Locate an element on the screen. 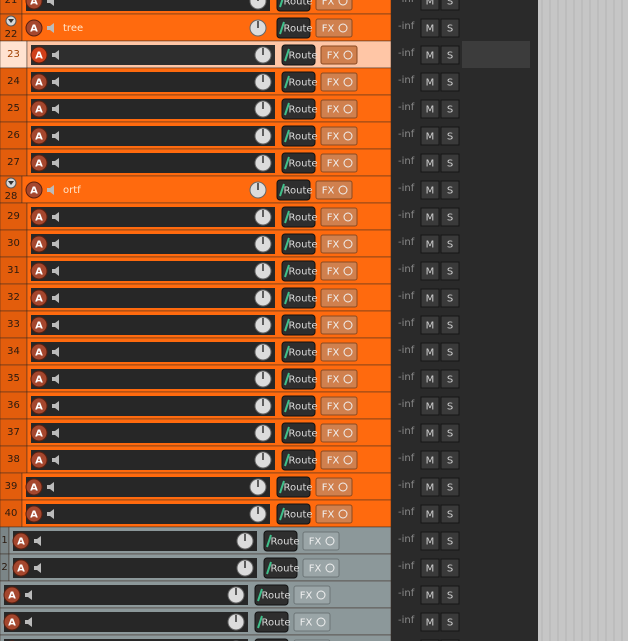 This screenshot has width=628, height=641. track-panel-row is located at coordinates (196, 637).